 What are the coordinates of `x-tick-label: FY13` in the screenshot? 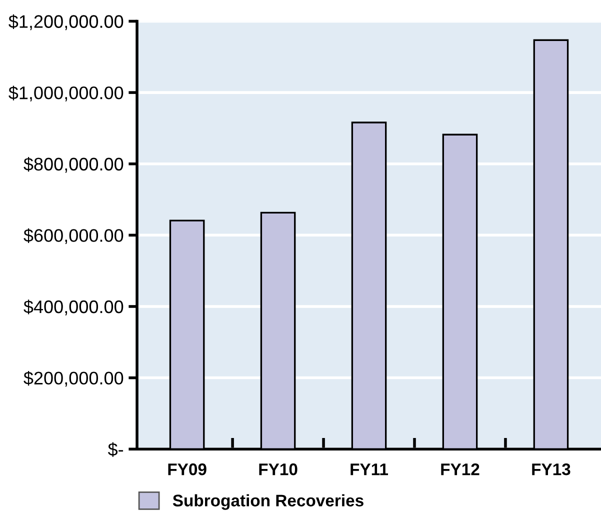 It's located at (551, 469).